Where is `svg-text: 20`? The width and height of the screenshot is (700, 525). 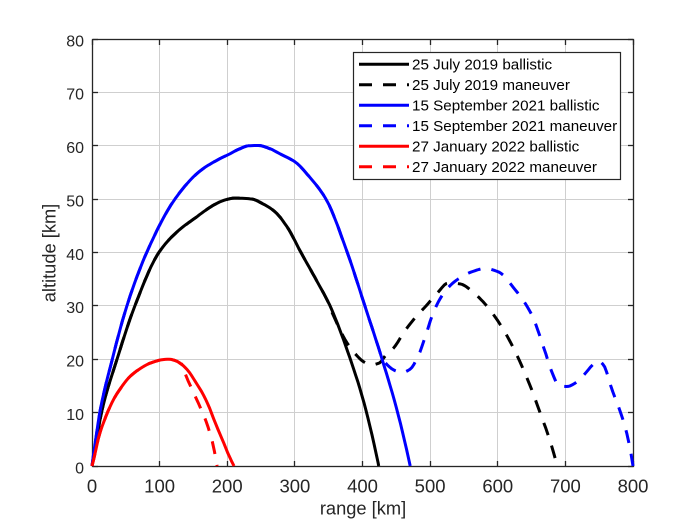
svg-text: 20 is located at coordinates (75, 362).